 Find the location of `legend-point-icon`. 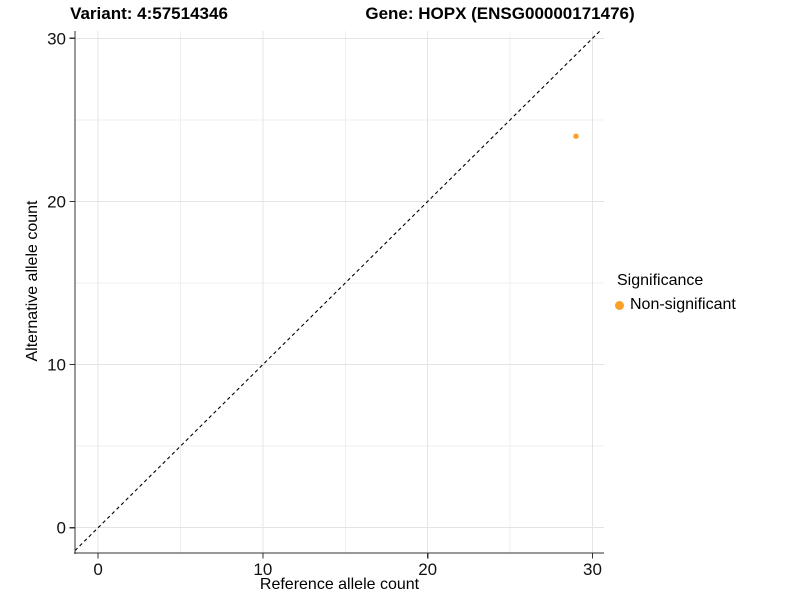

legend-point-icon is located at coordinates (619, 305).